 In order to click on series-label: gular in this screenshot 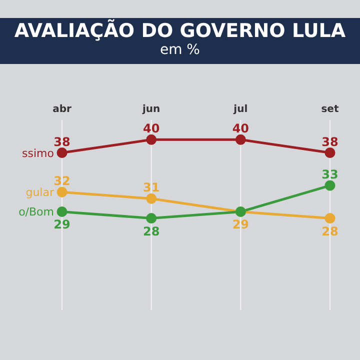, I will do `click(40, 193)`.